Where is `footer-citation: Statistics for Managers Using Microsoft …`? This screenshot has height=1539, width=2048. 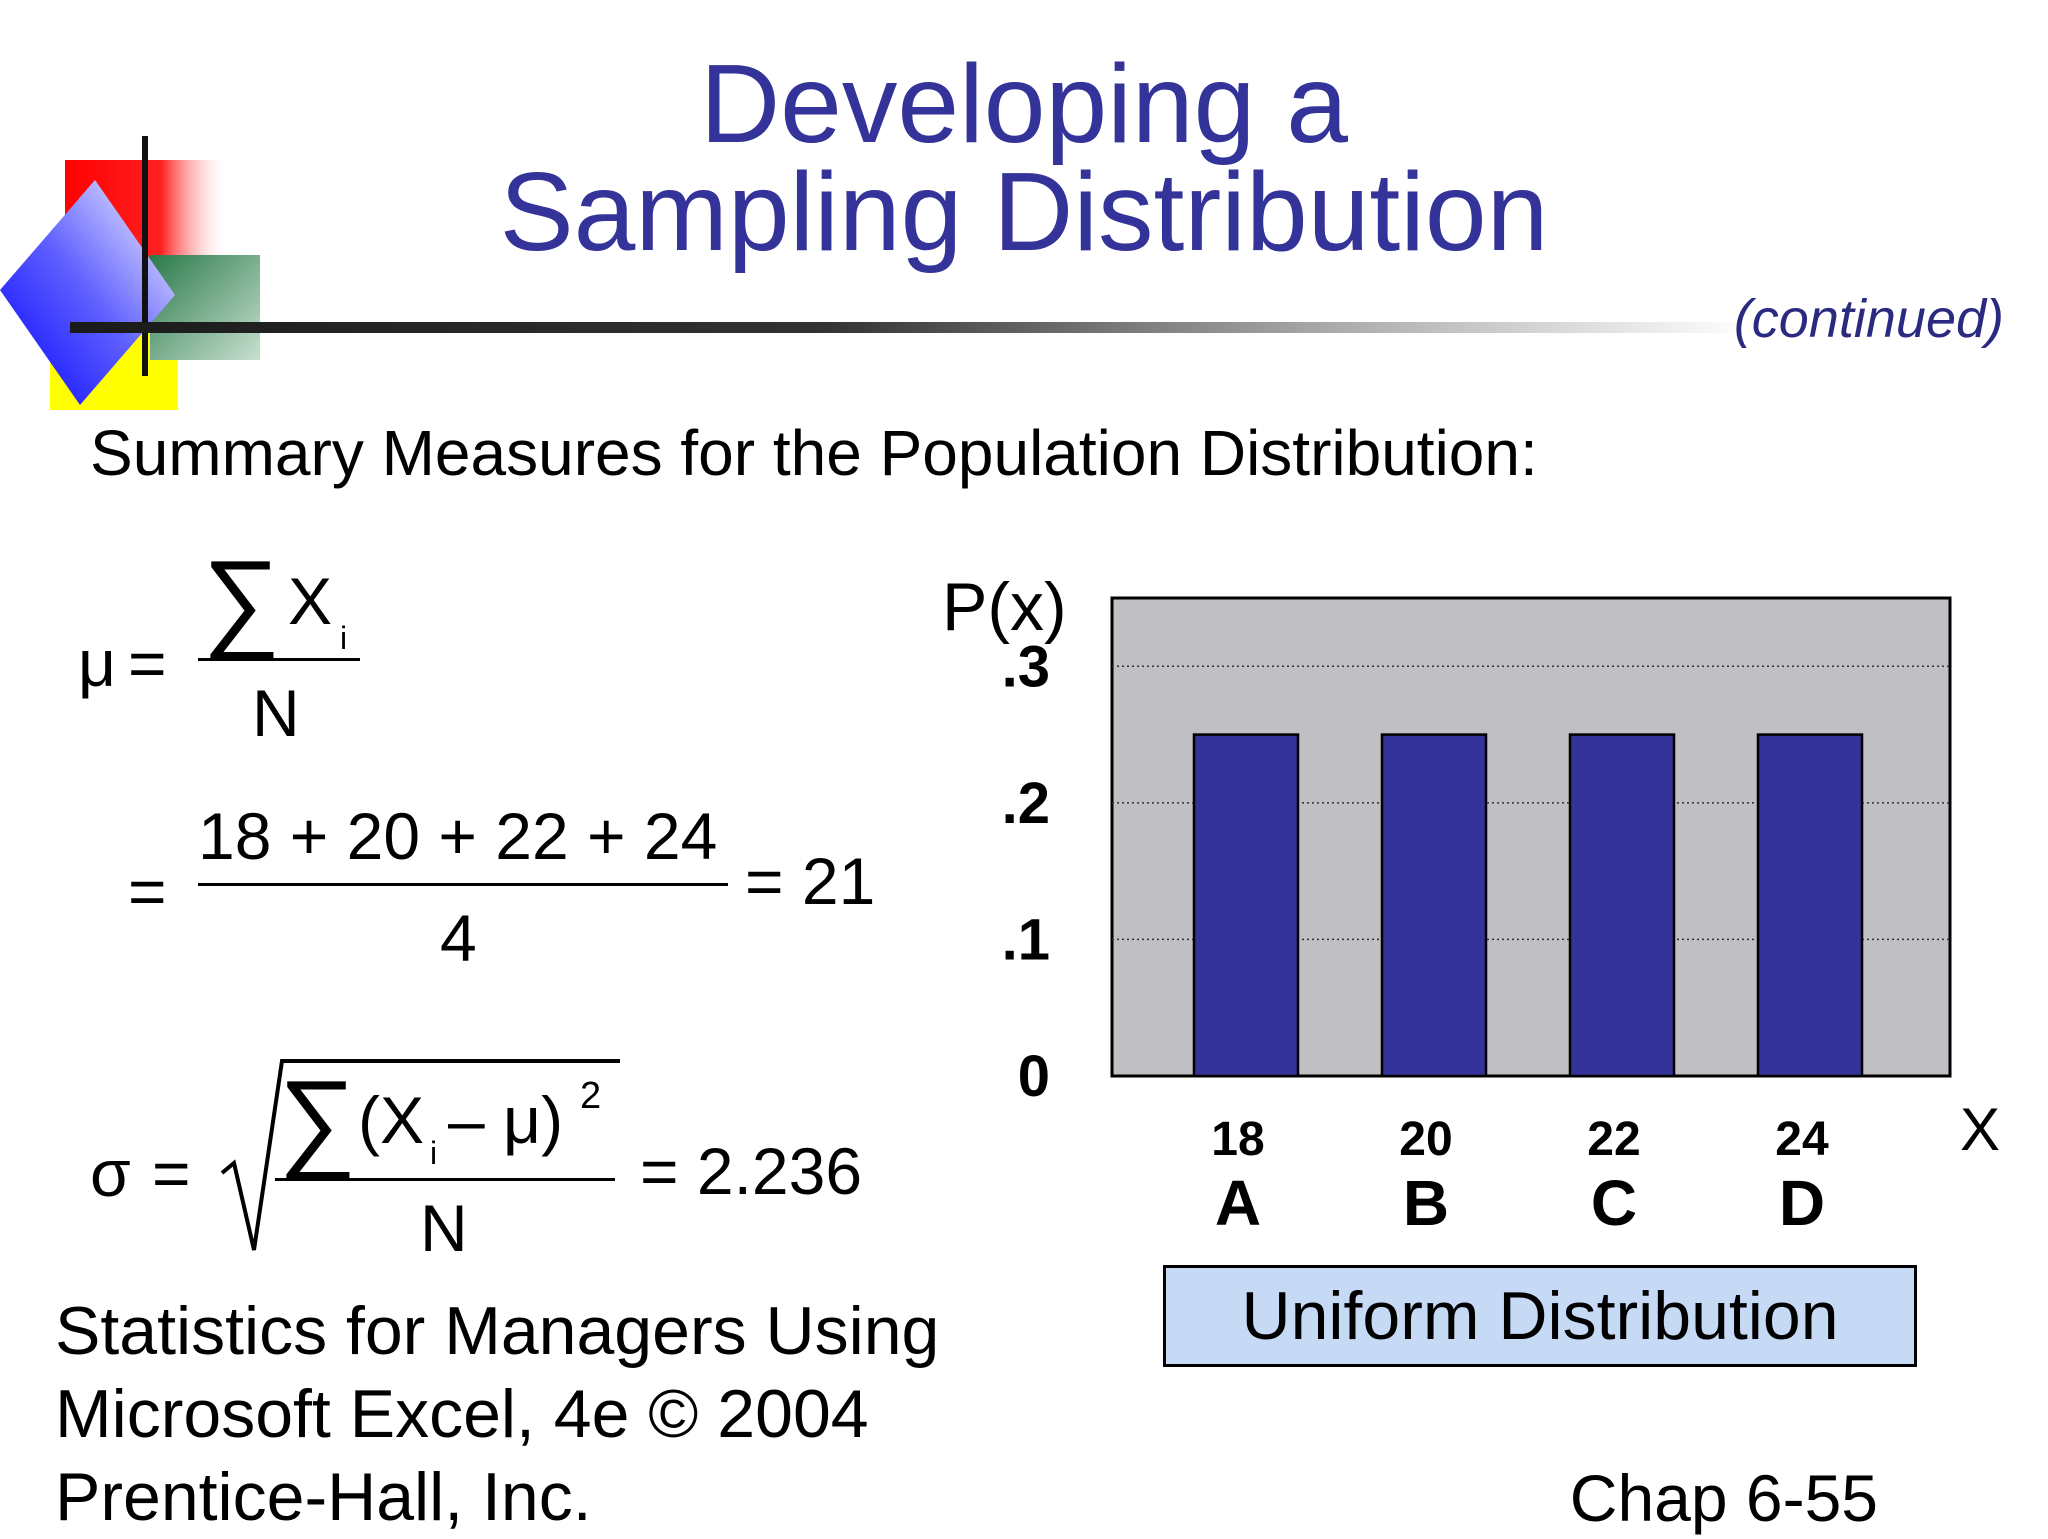
footer-citation: Statistics for Managers Using Microsoft … is located at coordinates (497, 1414).